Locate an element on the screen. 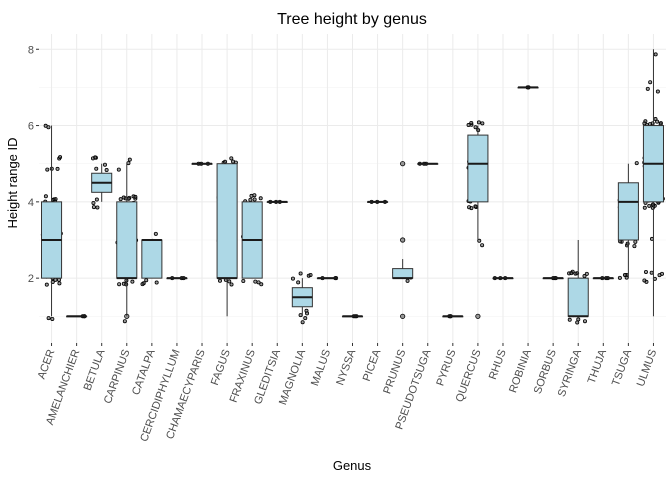 This screenshot has height=480, width=672. x-axis-title: Genus is located at coordinates (352, 465).